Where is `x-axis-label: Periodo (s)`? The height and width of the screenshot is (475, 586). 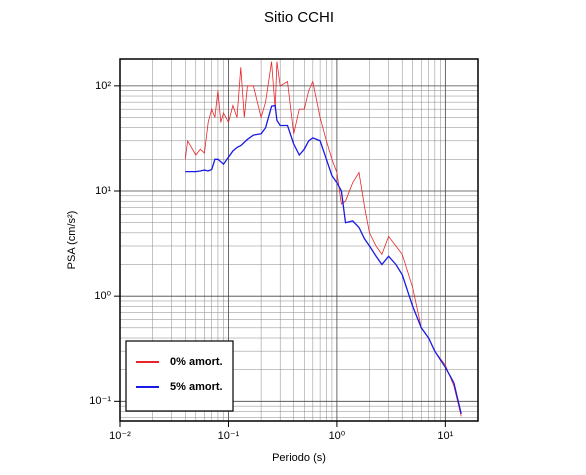 x-axis-label: Periodo (s) is located at coordinates (299, 458).